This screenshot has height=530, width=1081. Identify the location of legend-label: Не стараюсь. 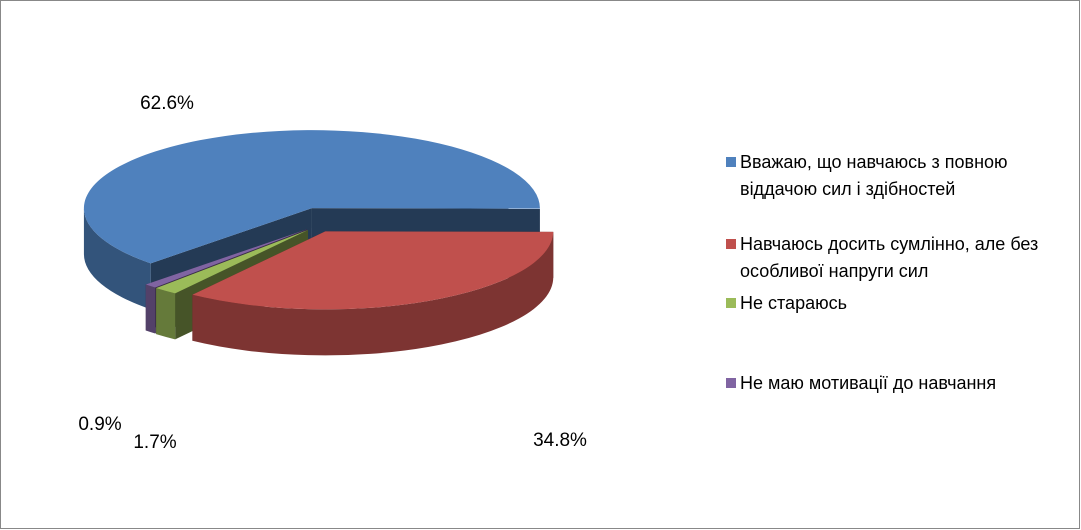
(793, 303).